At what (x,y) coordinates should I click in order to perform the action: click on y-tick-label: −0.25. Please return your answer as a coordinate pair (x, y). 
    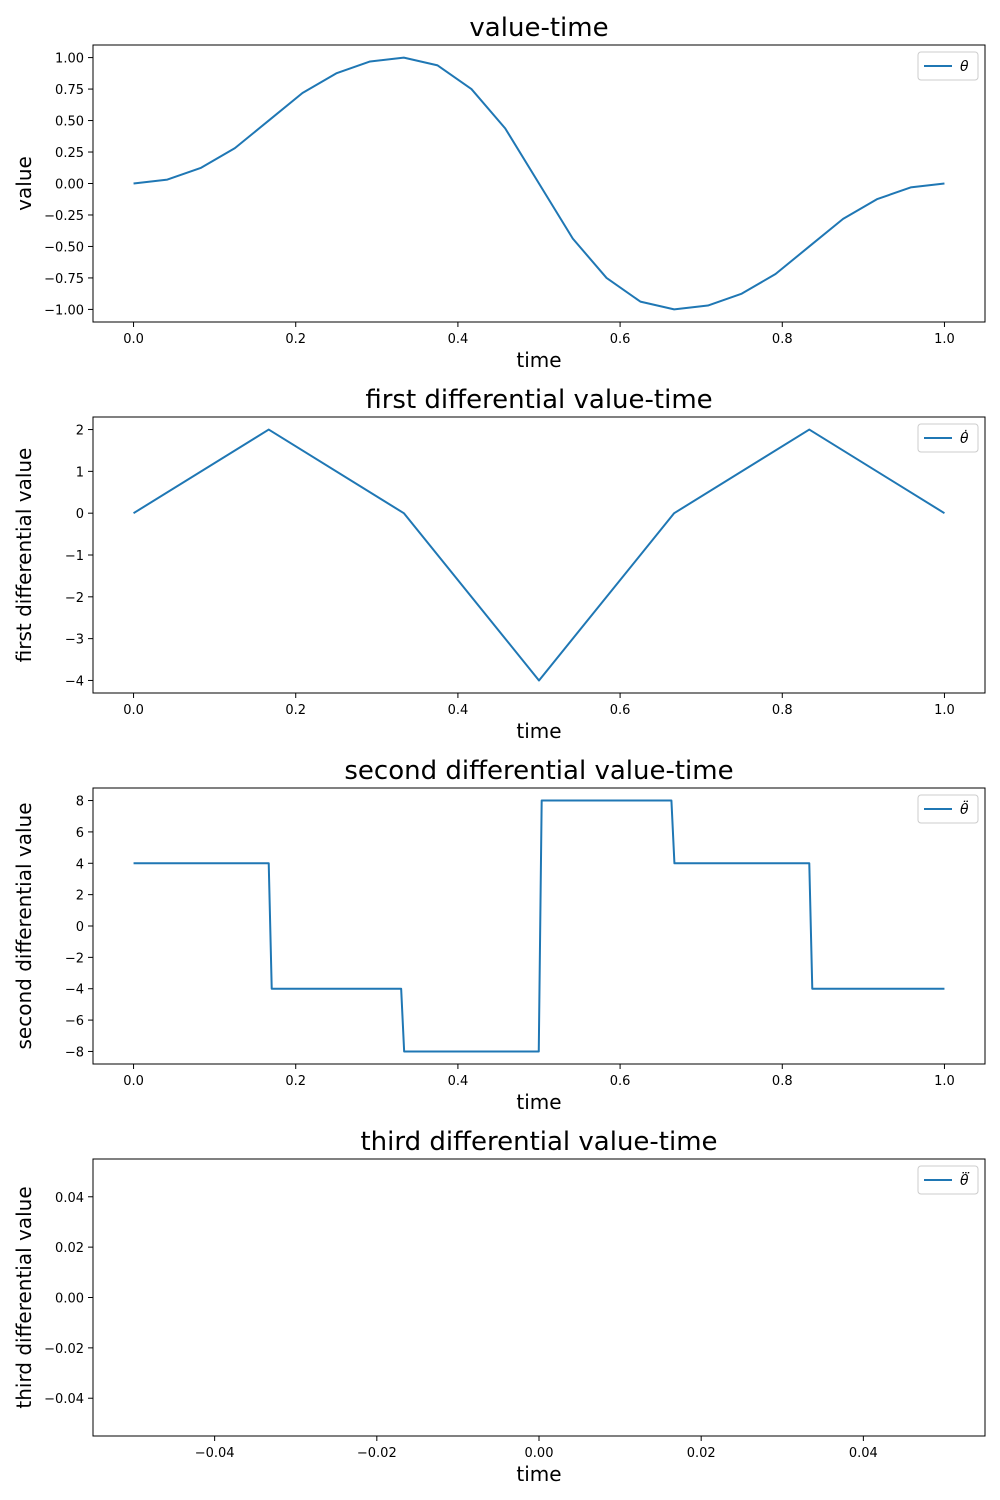
    Looking at the image, I should click on (64, 216).